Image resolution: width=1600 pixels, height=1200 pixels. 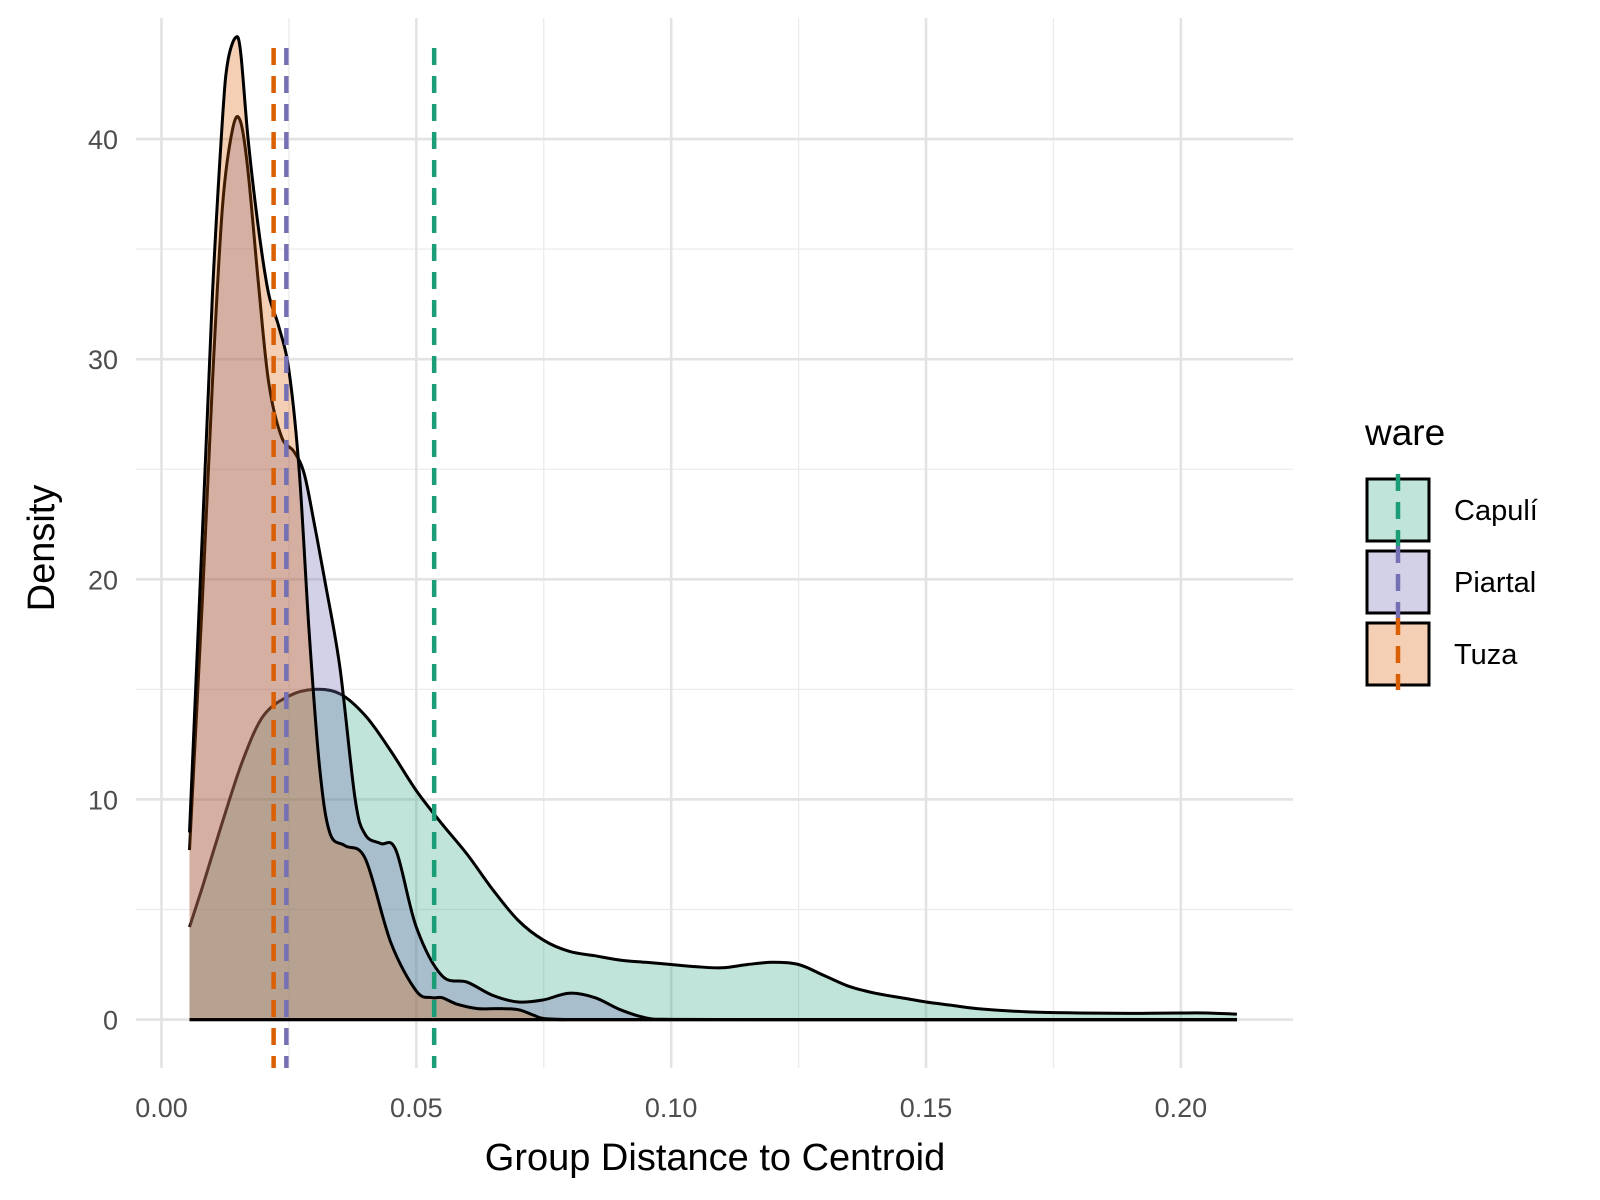 What do you see at coordinates (103, 140) in the screenshot?
I see `y-tick-label: 40` at bounding box center [103, 140].